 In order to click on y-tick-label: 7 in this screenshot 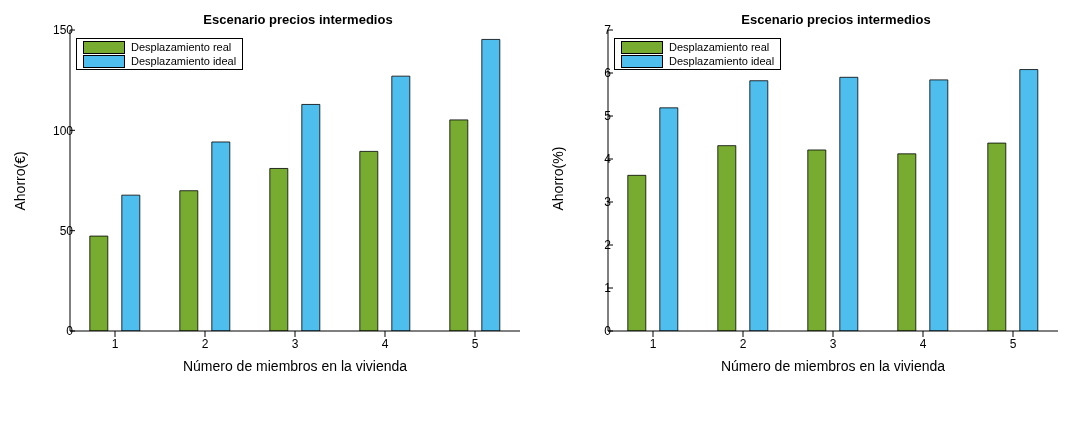, I will do `click(608, 30)`.